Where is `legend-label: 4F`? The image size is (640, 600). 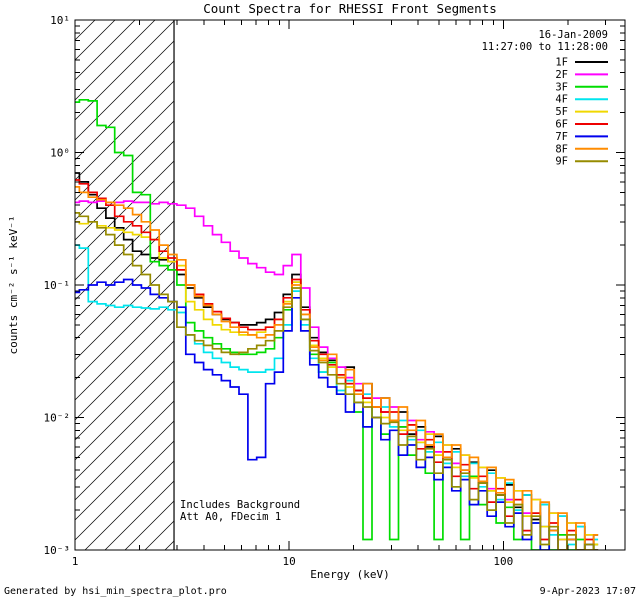 legend-label: 4F is located at coordinates (561, 100).